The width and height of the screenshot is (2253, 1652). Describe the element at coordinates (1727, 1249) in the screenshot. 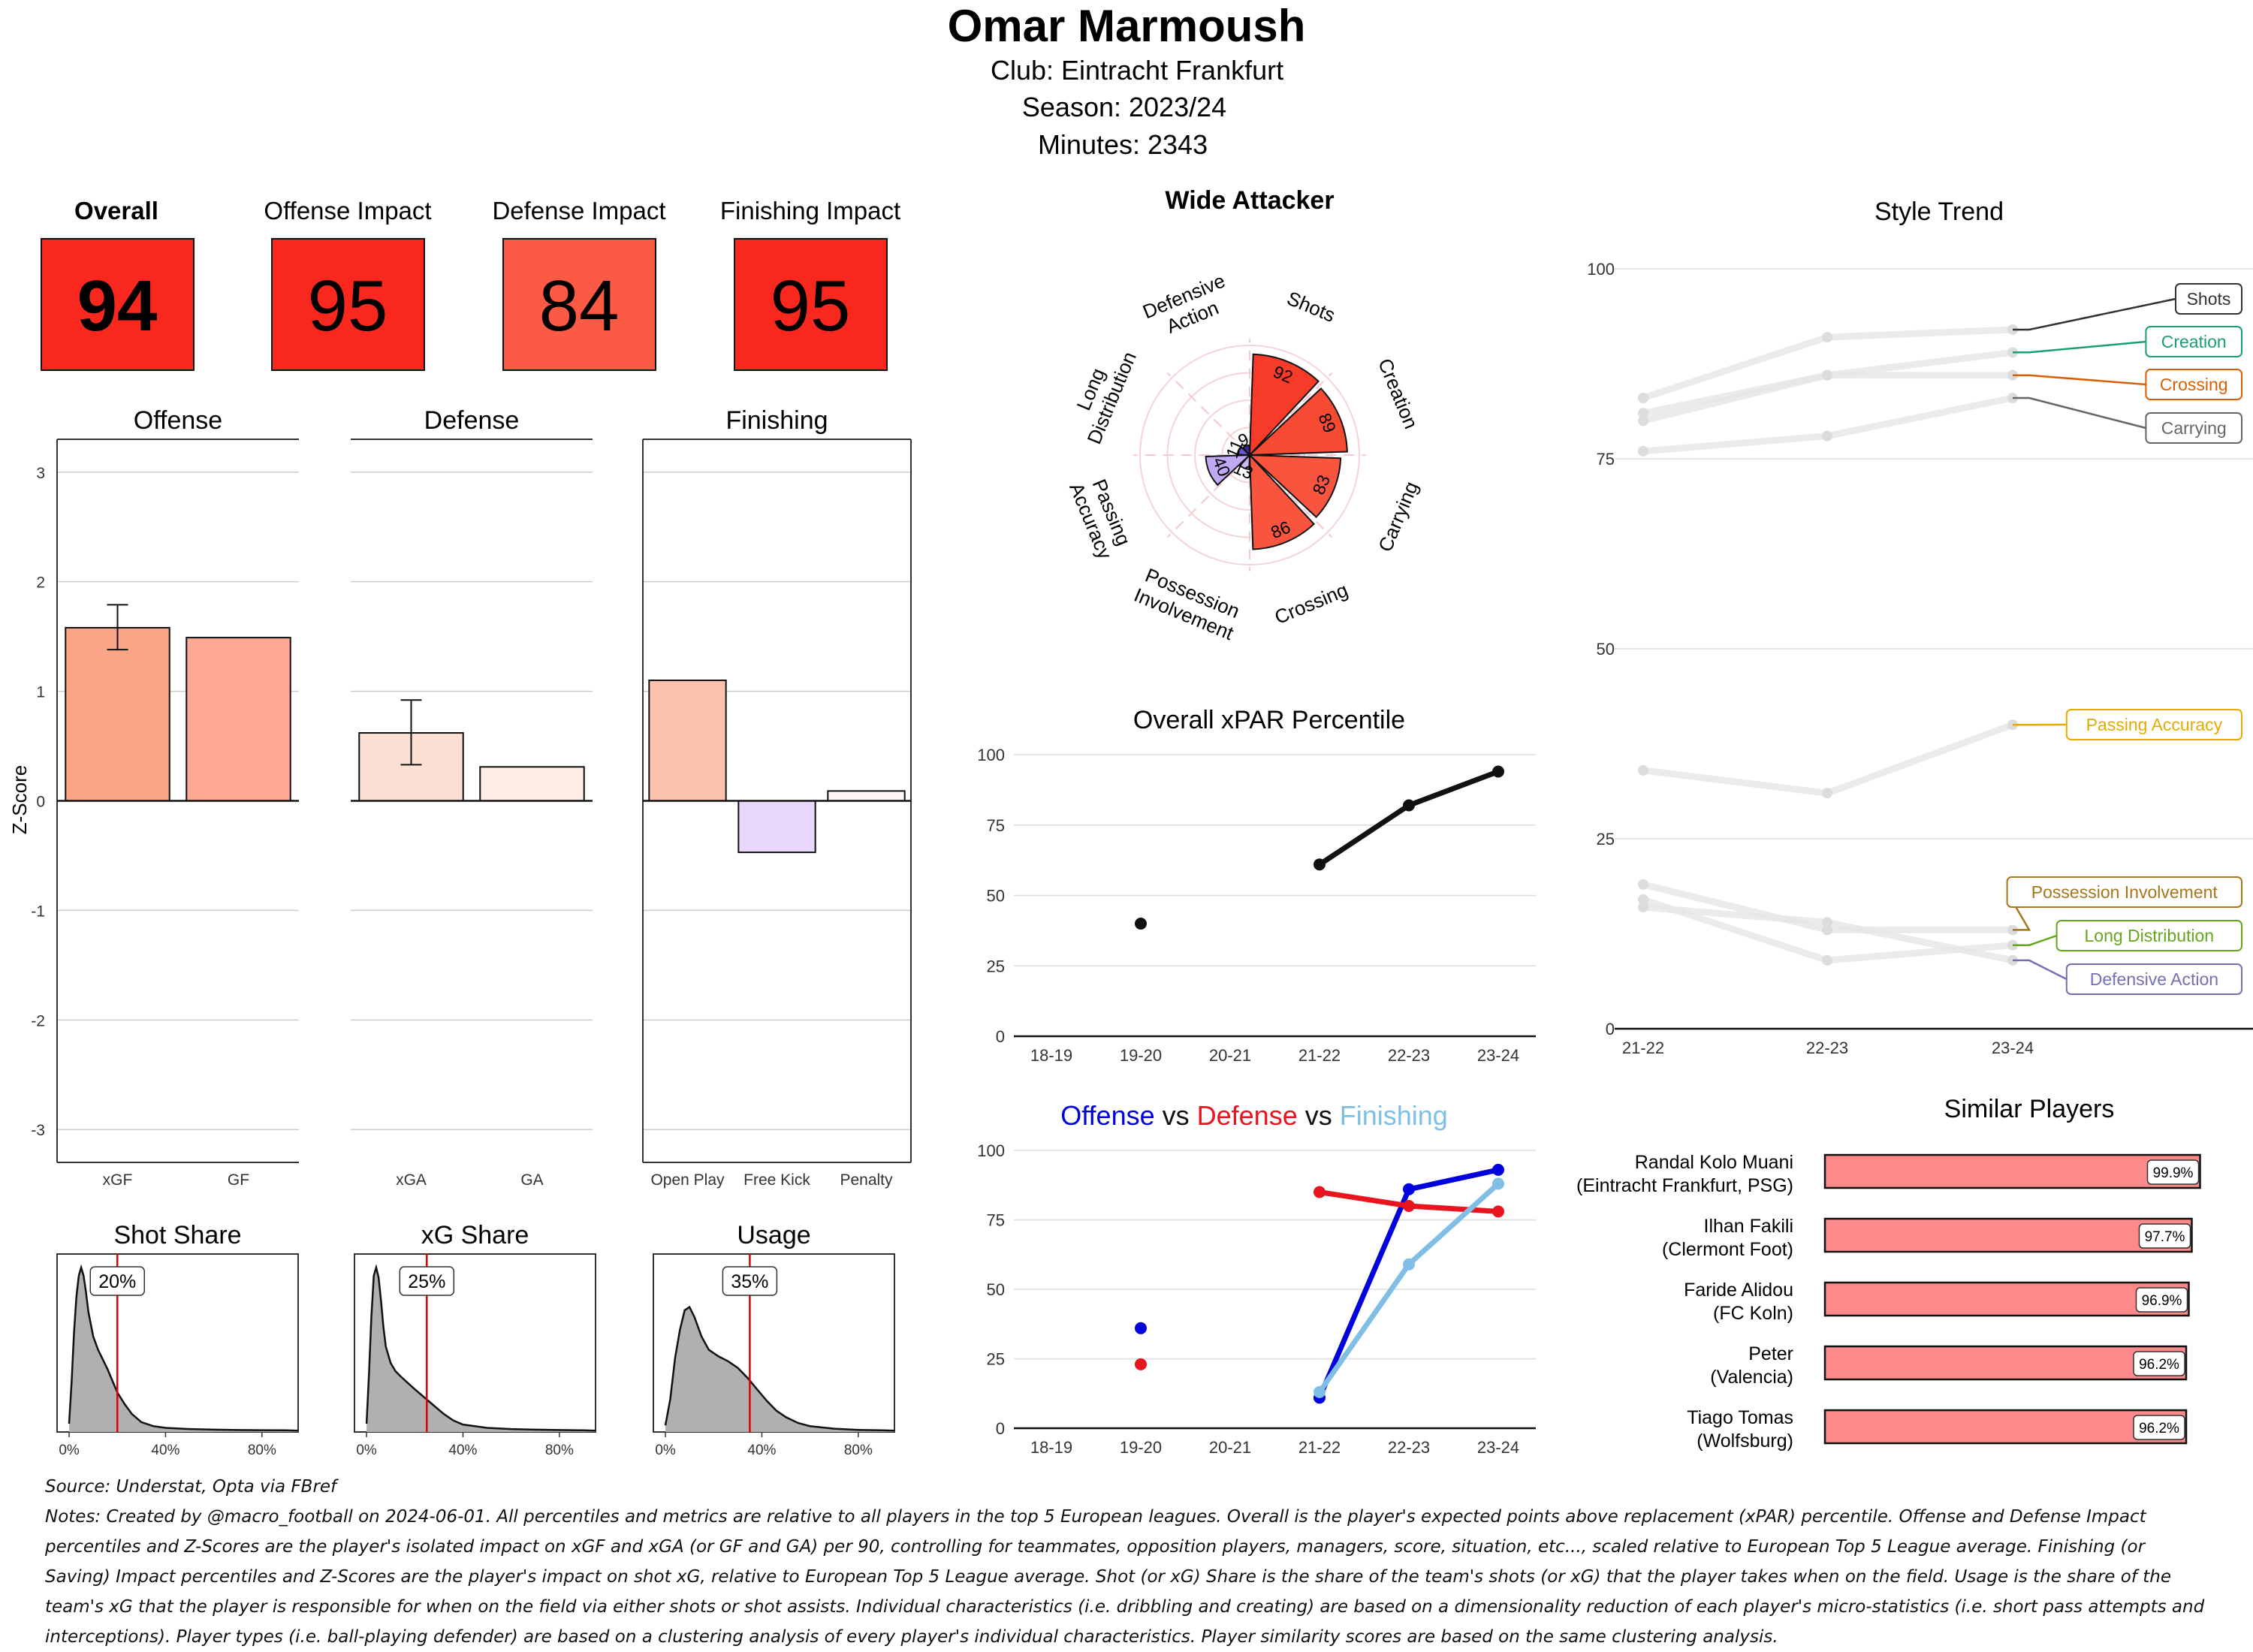

I see `similar-player-club: (Clermont Foot)` at that location.